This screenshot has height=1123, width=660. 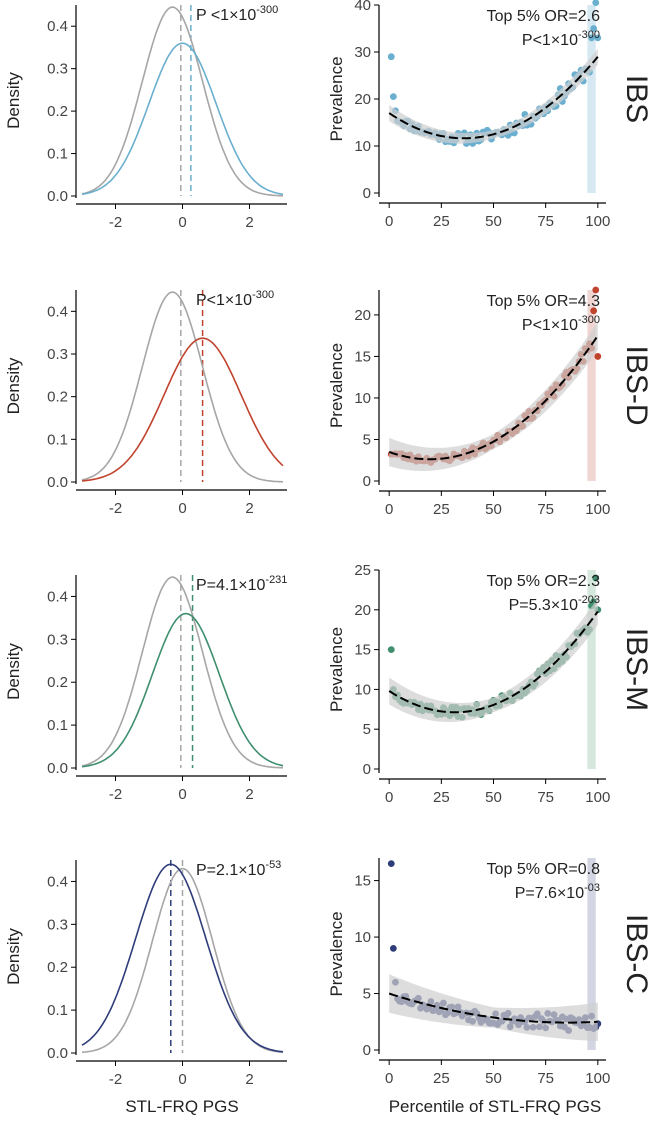 I want to click on p-value-base: P <1×10, so click(x=226, y=15).